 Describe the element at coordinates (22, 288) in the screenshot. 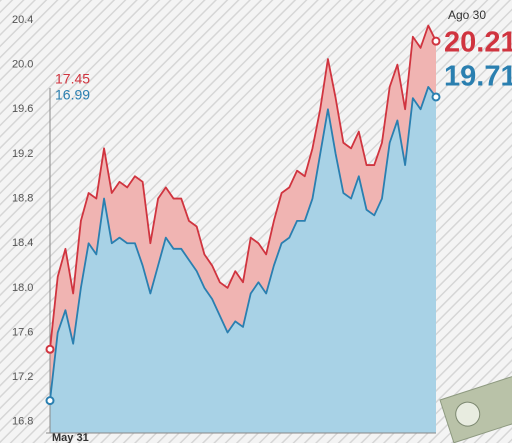

I see `y-tick-label: 18.0` at that location.